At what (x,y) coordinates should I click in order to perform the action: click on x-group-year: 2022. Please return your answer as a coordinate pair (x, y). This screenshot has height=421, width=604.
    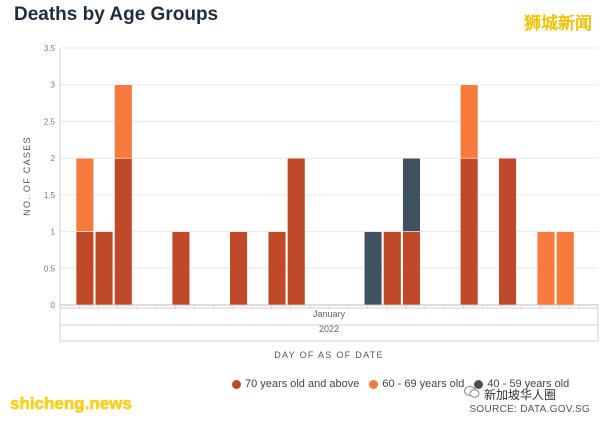
    Looking at the image, I should click on (329, 329).